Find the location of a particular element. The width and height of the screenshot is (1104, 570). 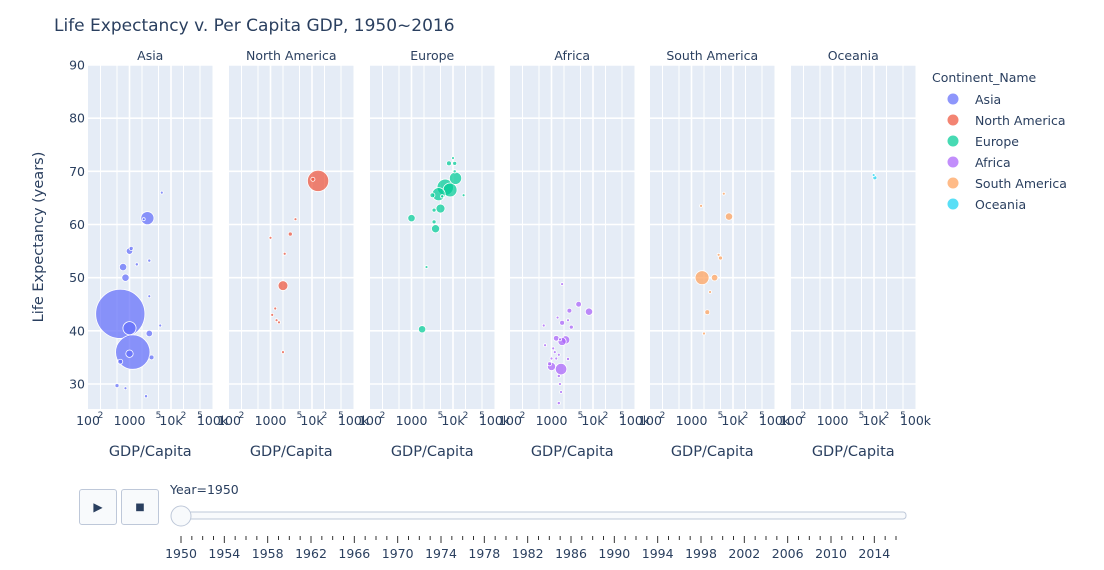

slider-tick-label: 2006 is located at coordinates (788, 553).